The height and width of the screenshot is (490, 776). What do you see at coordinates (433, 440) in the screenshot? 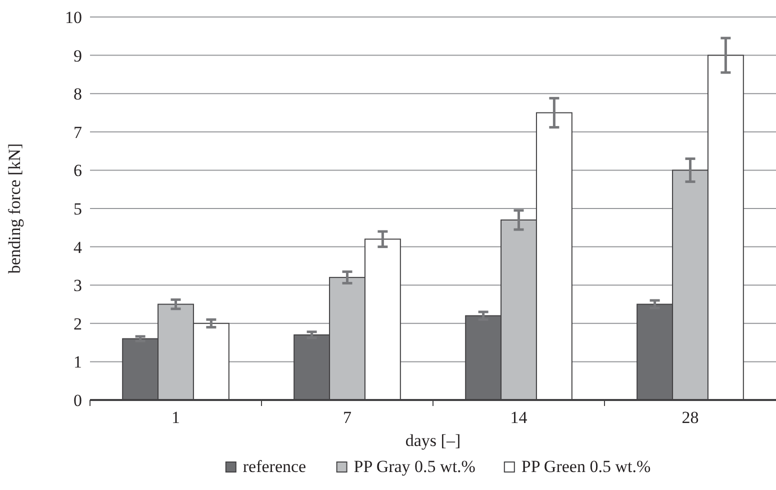
I see `x-axis-title: days [–]` at bounding box center [433, 440].